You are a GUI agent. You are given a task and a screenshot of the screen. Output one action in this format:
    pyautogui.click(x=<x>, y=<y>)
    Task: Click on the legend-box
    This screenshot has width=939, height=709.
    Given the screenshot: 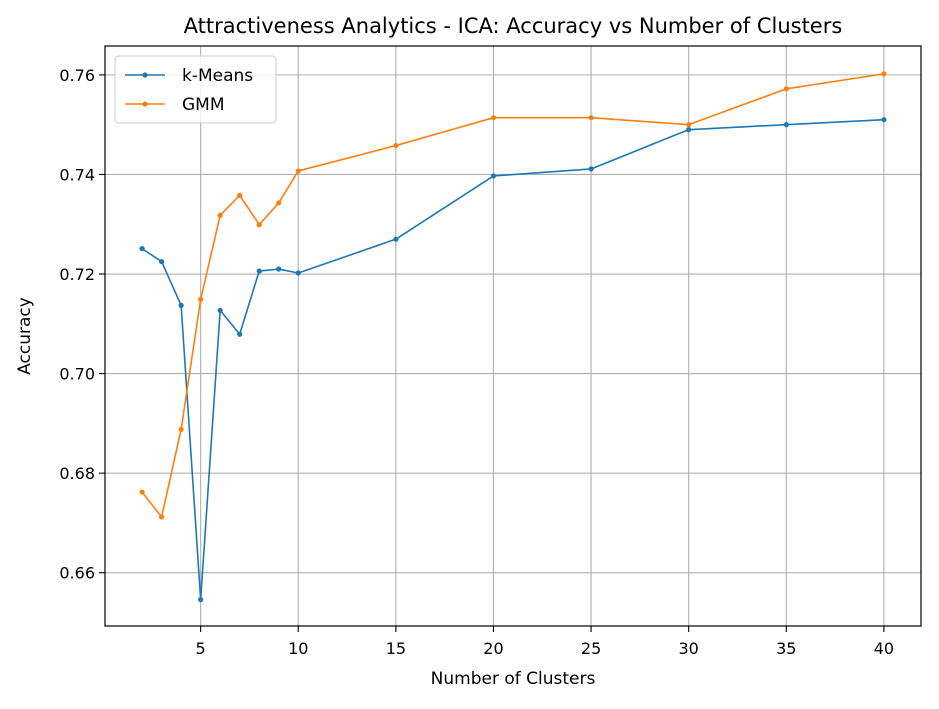 What is the action you would take?
    pyautogui.click(x=195, y=89)
    